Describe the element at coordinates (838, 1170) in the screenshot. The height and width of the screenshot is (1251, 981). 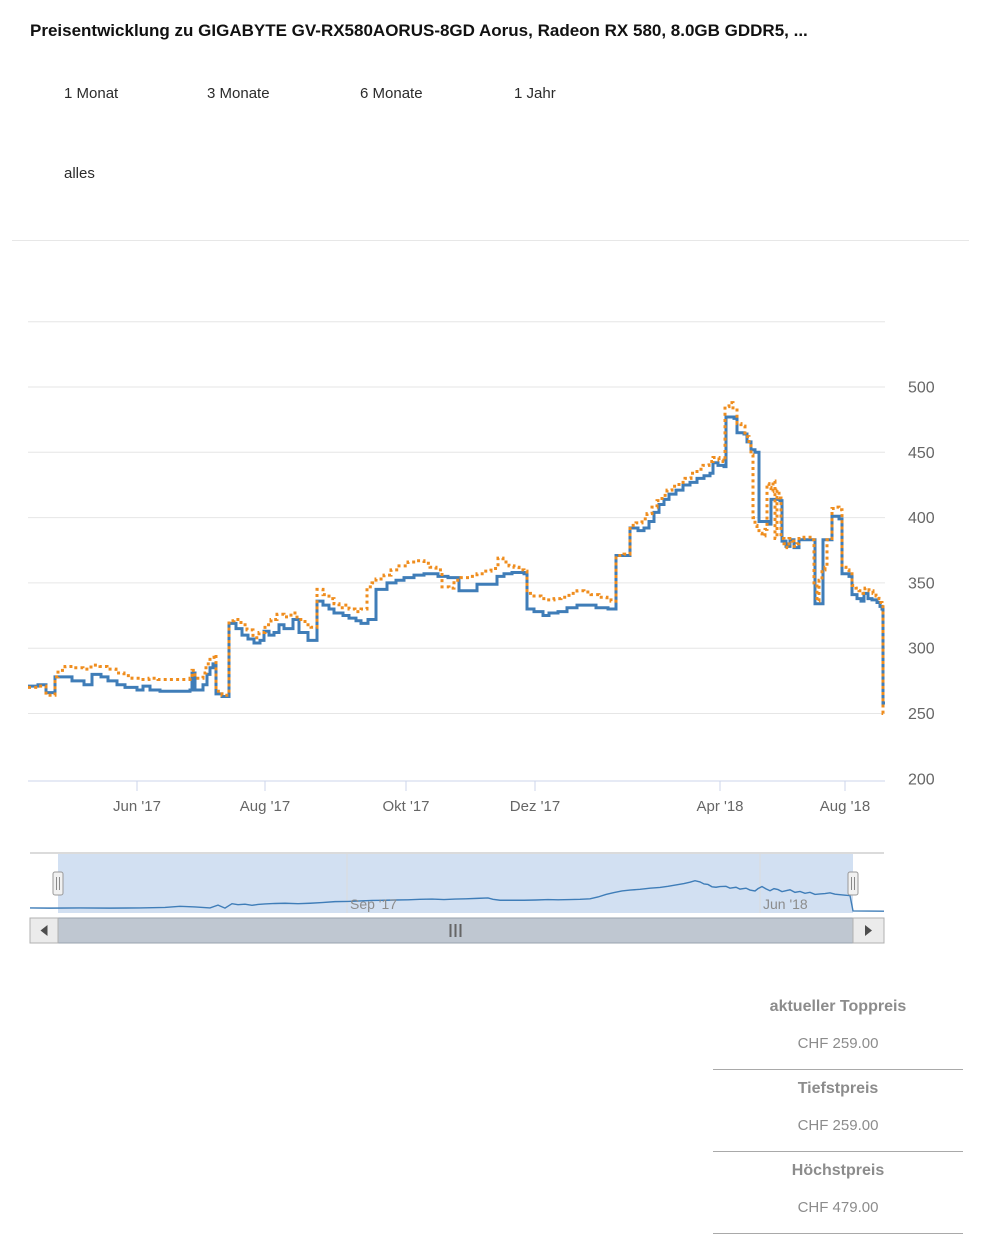
I see `summary-label: Höchstpreis` at that location.